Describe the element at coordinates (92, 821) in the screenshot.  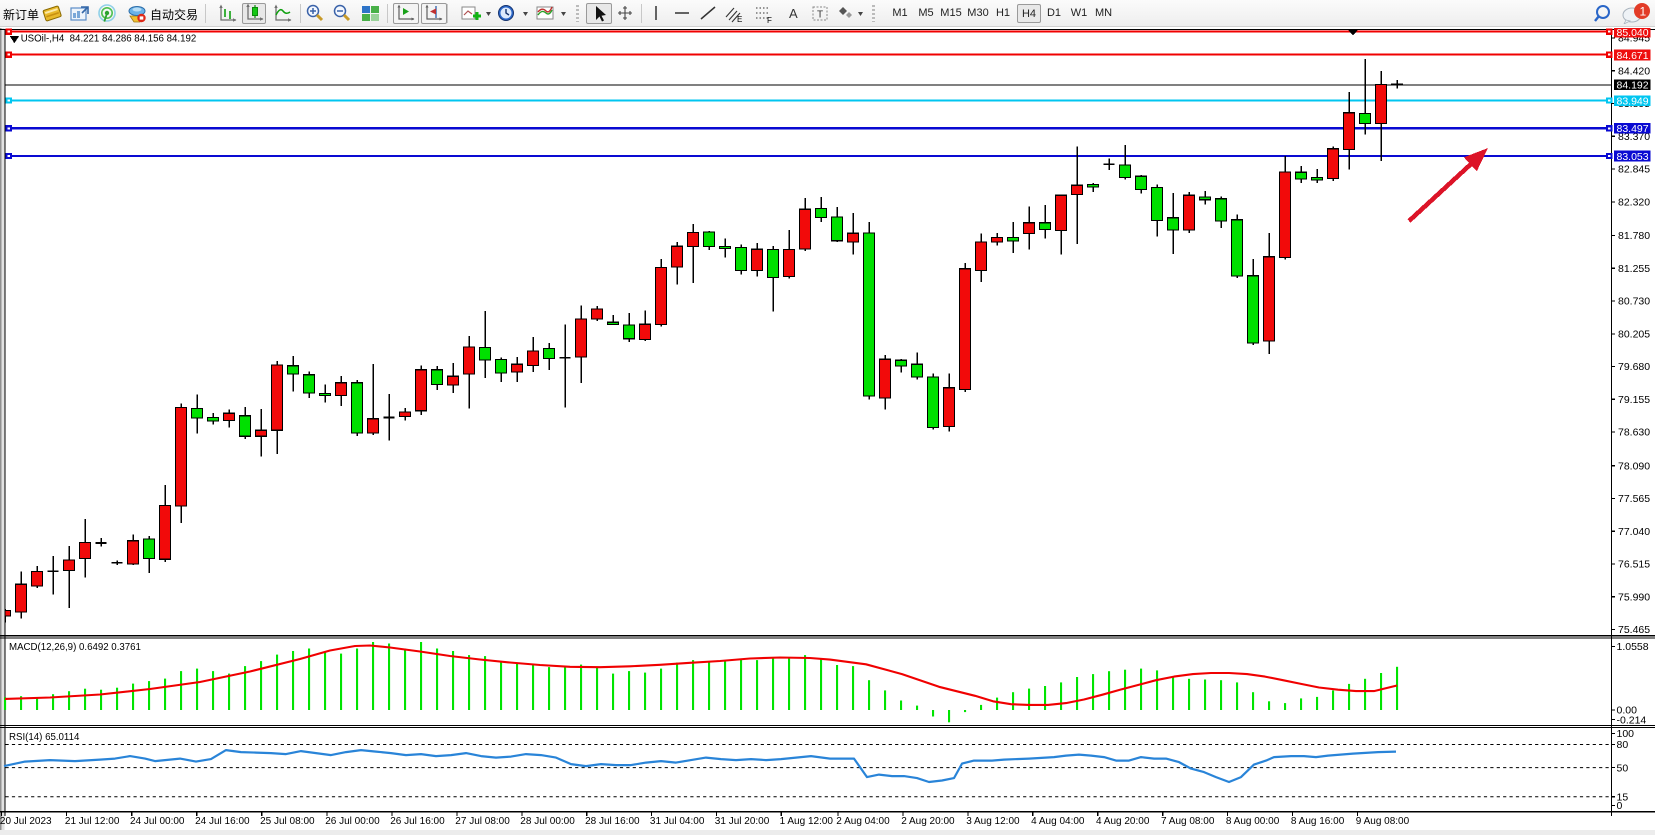
I see `svg-text: 21 Jul 12:00` at that location.